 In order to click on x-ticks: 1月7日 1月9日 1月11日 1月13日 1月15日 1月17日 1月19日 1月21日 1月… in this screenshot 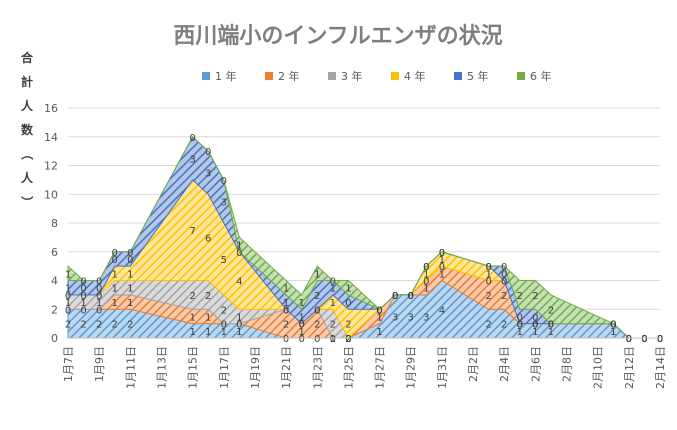, I will do `click(364, 367)`.